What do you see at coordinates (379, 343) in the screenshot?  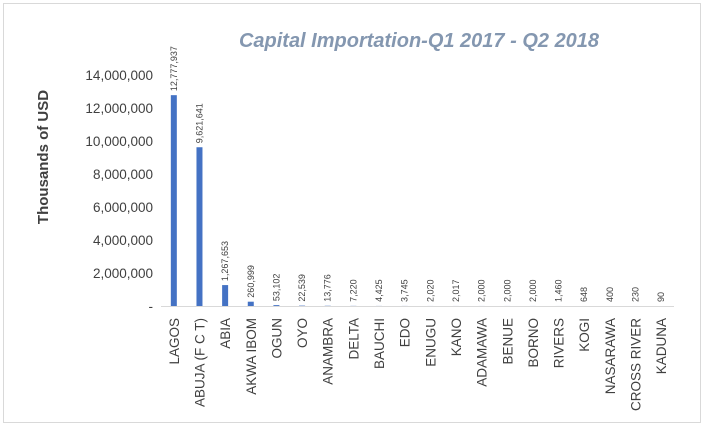 I see `x-tick-label: BAUCHI` at bounding box center [379, 343].